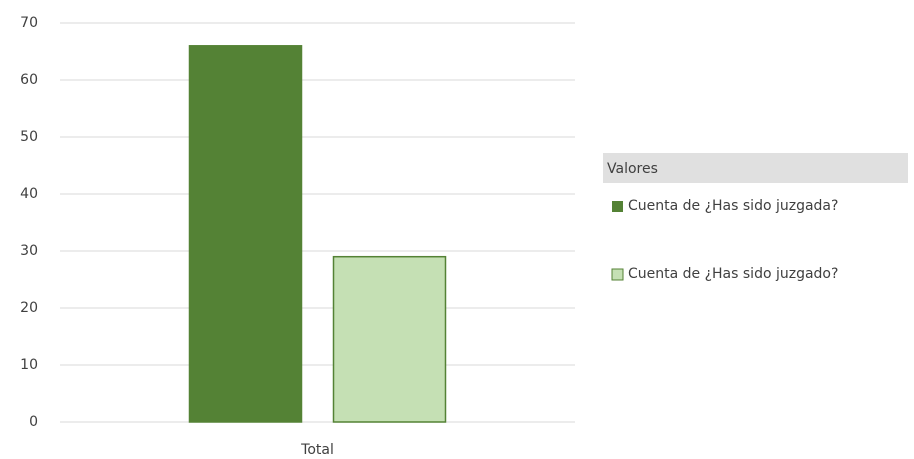 This screenshot has width=914, height=459. Describe the element at coordinates (755, 168) in the screenshot. I see `legend-header-bg` at that location.